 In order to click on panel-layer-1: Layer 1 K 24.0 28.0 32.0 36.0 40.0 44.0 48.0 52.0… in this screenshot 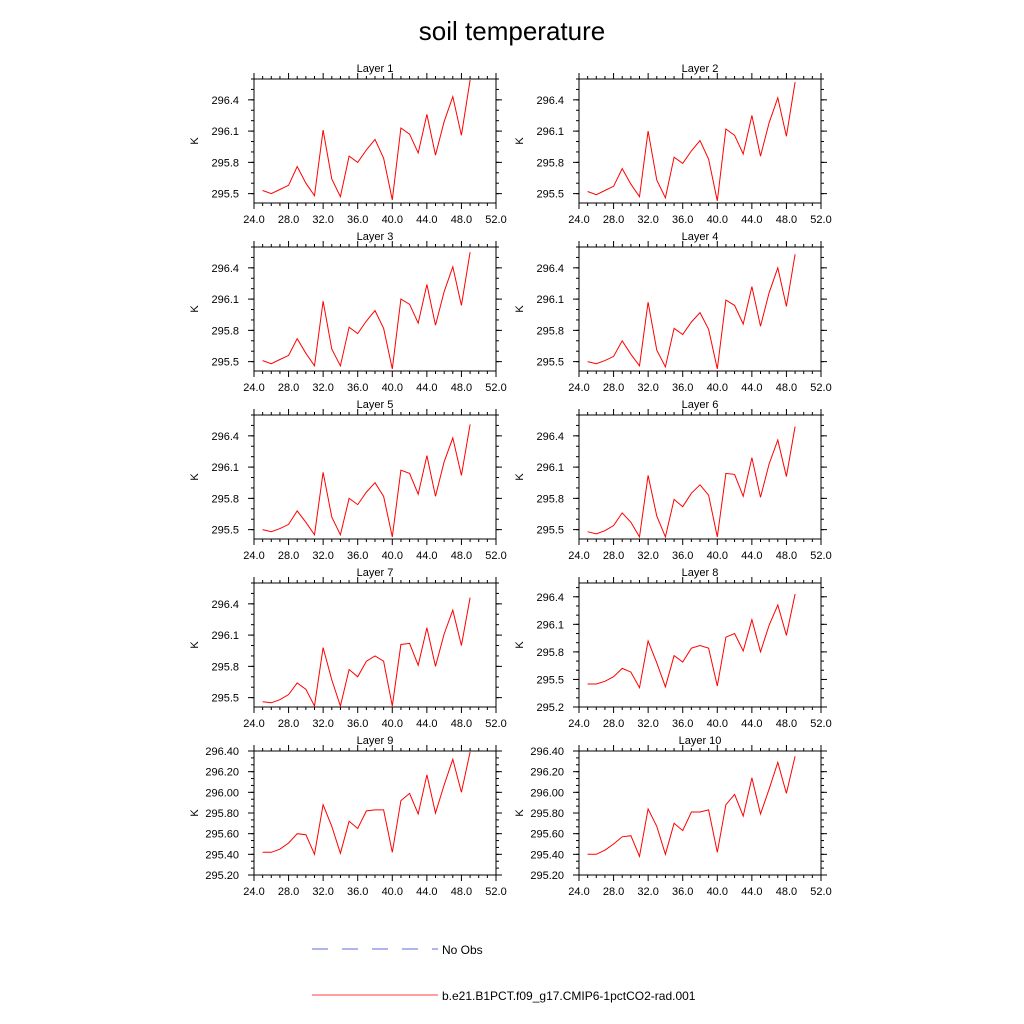, I will do `click(348, 144)`.